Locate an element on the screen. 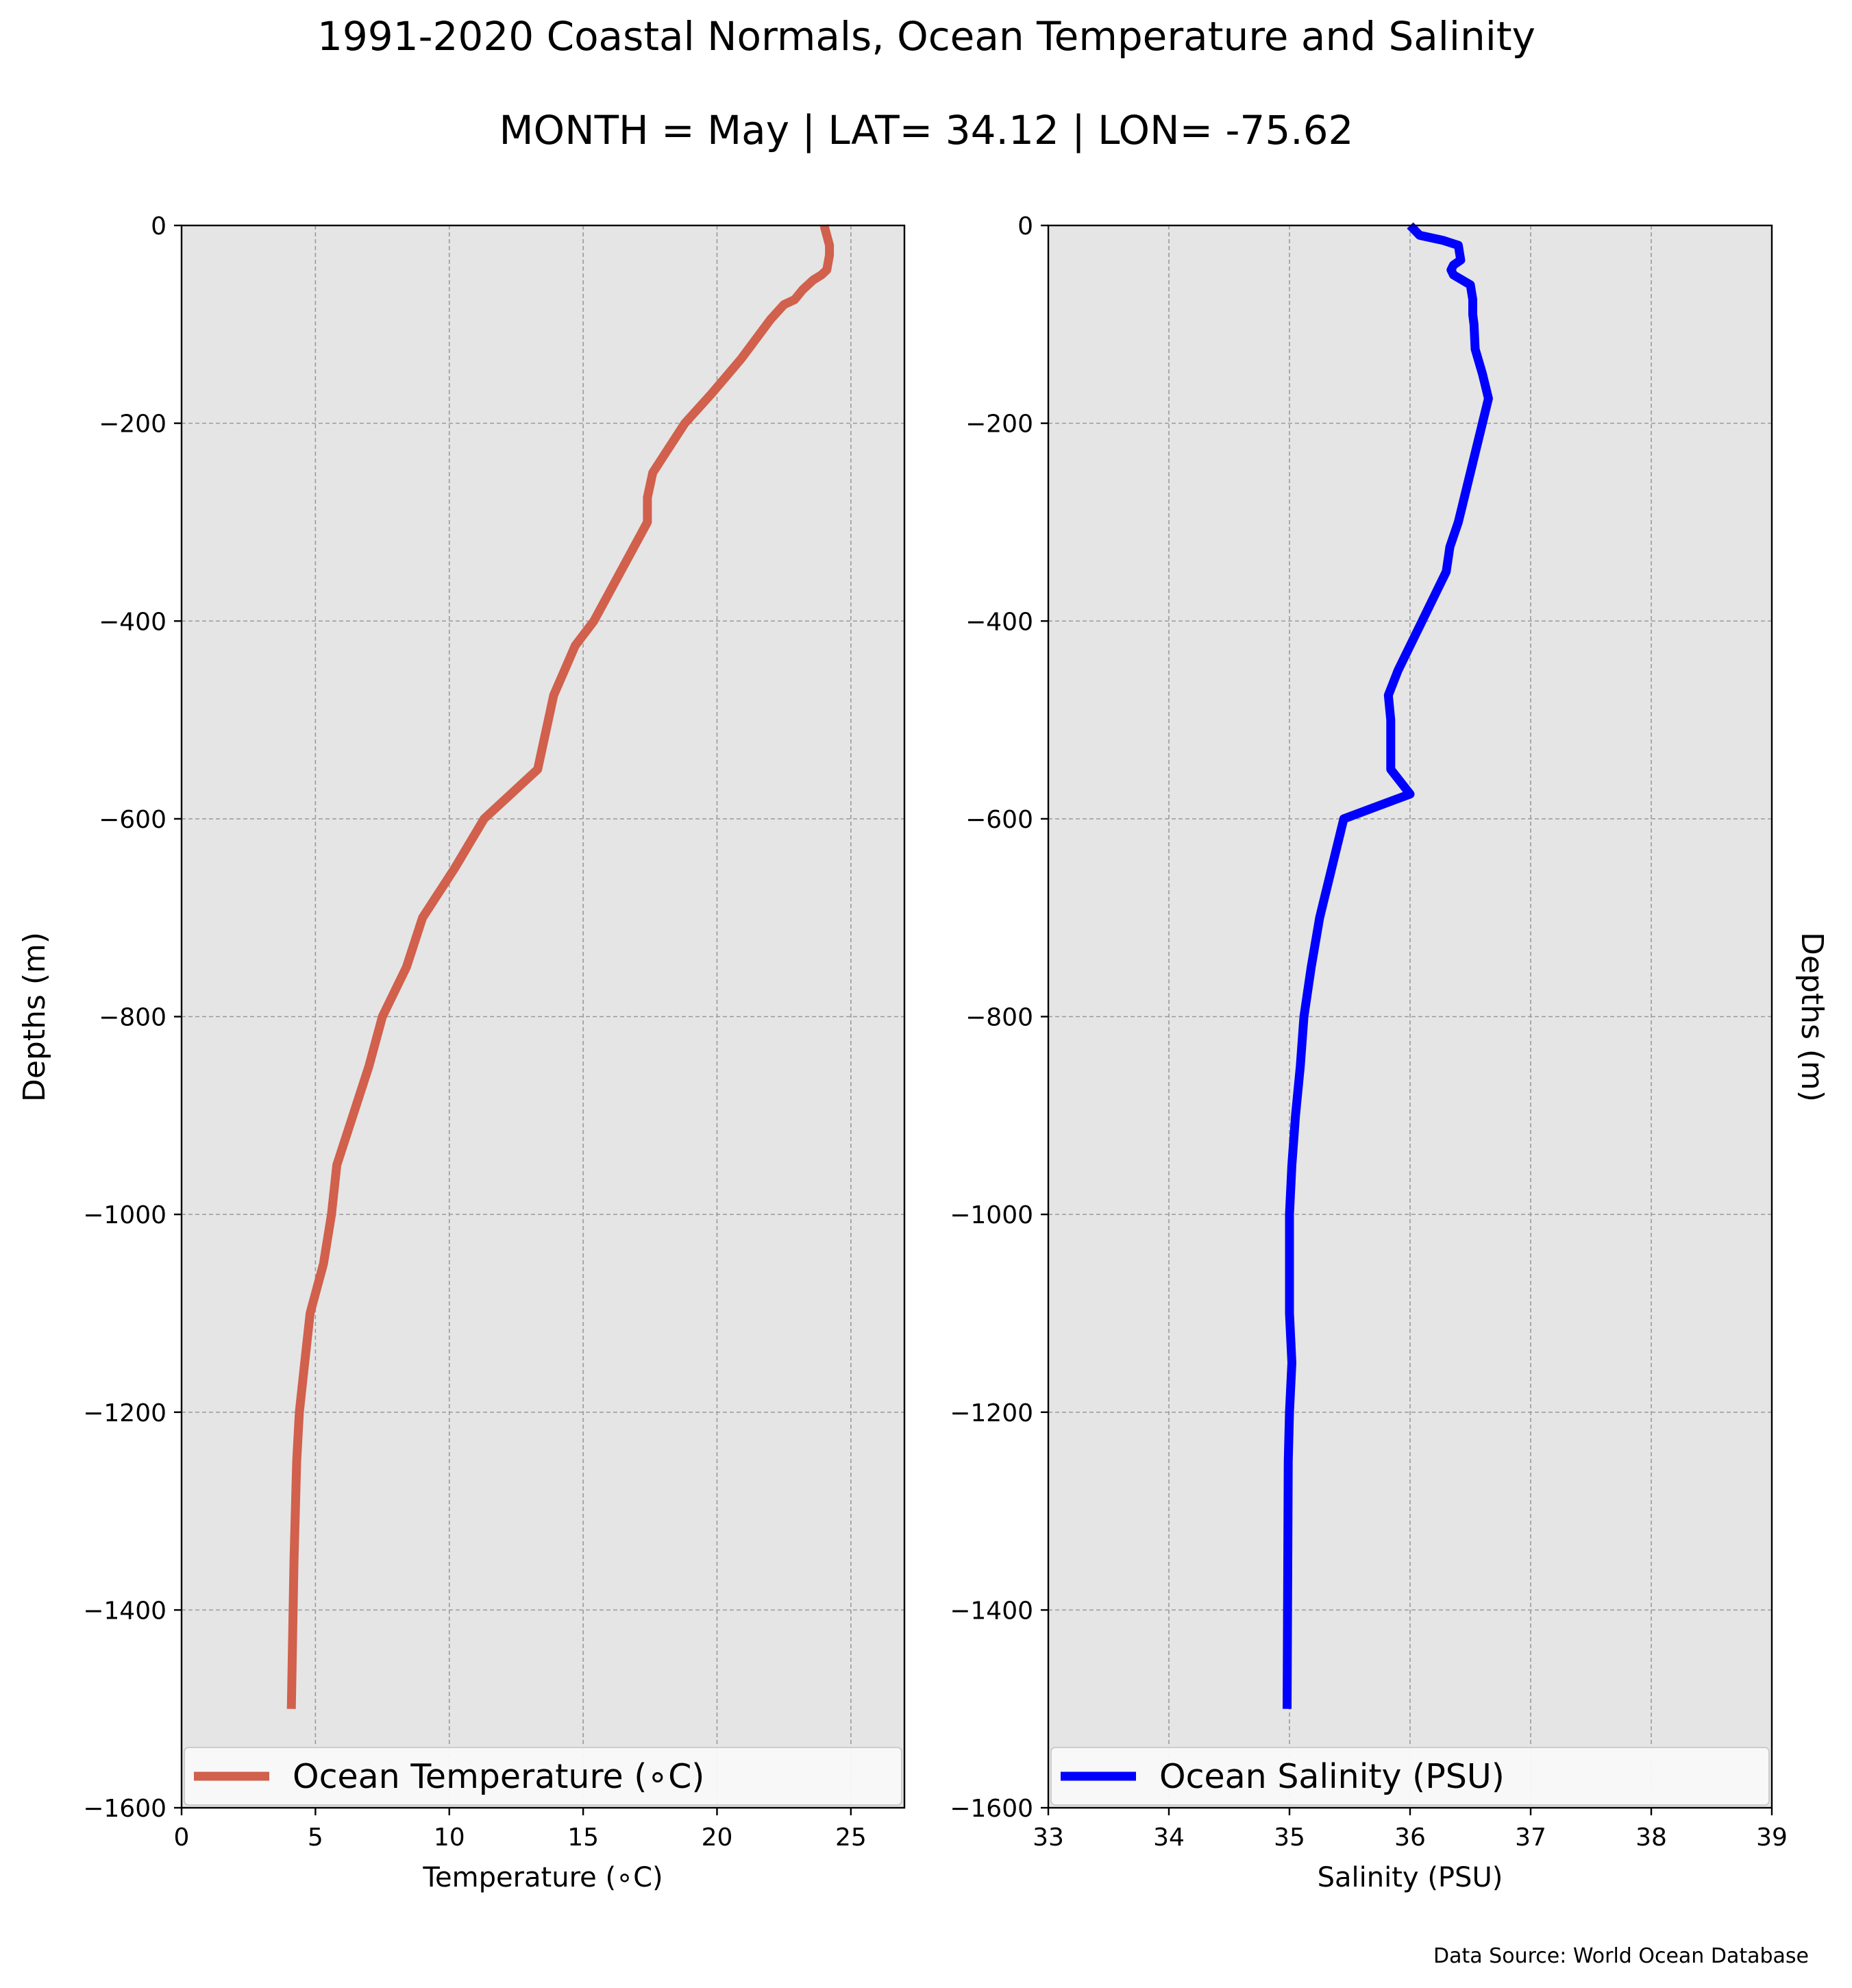 This screenshot has height=1988, width=1852. salinity-y-tick-label: −1000 is located at coordinates (991, 1215).